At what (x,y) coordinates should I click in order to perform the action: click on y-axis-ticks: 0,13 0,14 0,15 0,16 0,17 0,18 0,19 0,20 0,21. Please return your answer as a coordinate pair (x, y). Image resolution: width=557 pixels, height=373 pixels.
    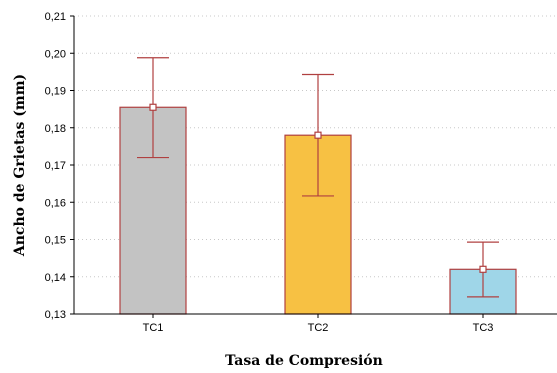
    Looking at the image, I should click on (59, 166).